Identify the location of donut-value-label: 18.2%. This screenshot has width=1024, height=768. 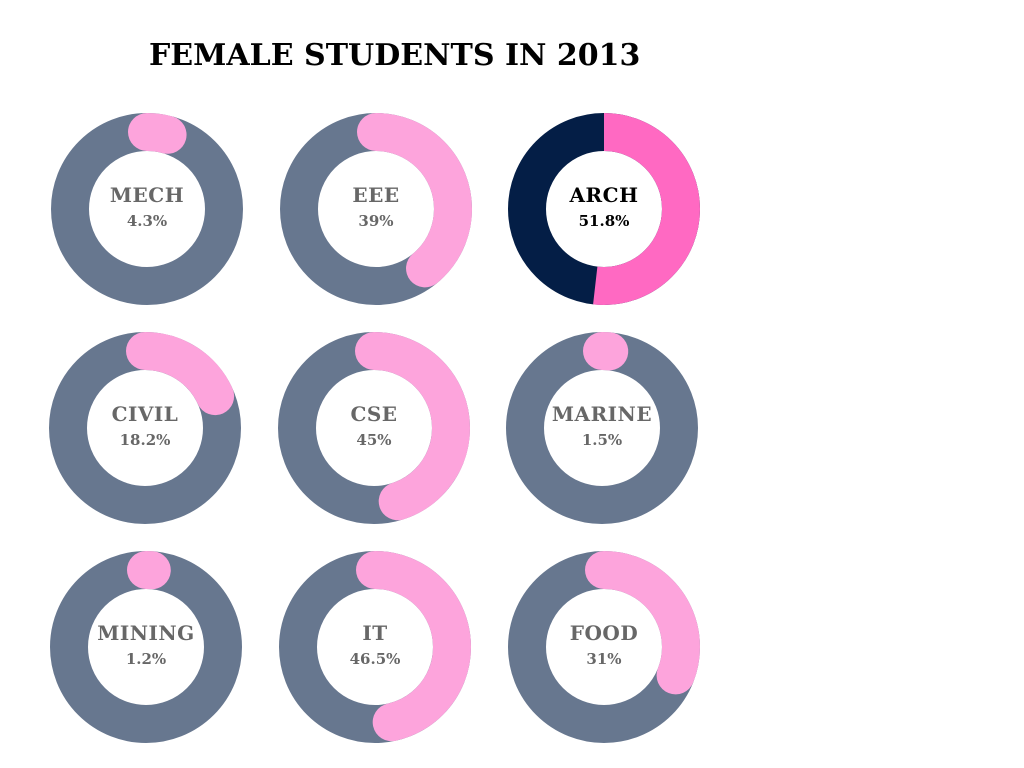
(145, 440).